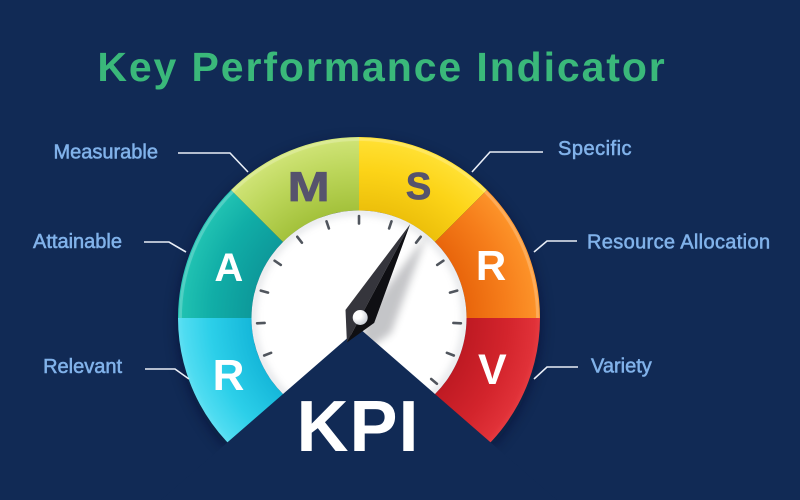  Describe the element at coordinates (492, 370) in the screenshot. I see `svg-text: V` at that location.